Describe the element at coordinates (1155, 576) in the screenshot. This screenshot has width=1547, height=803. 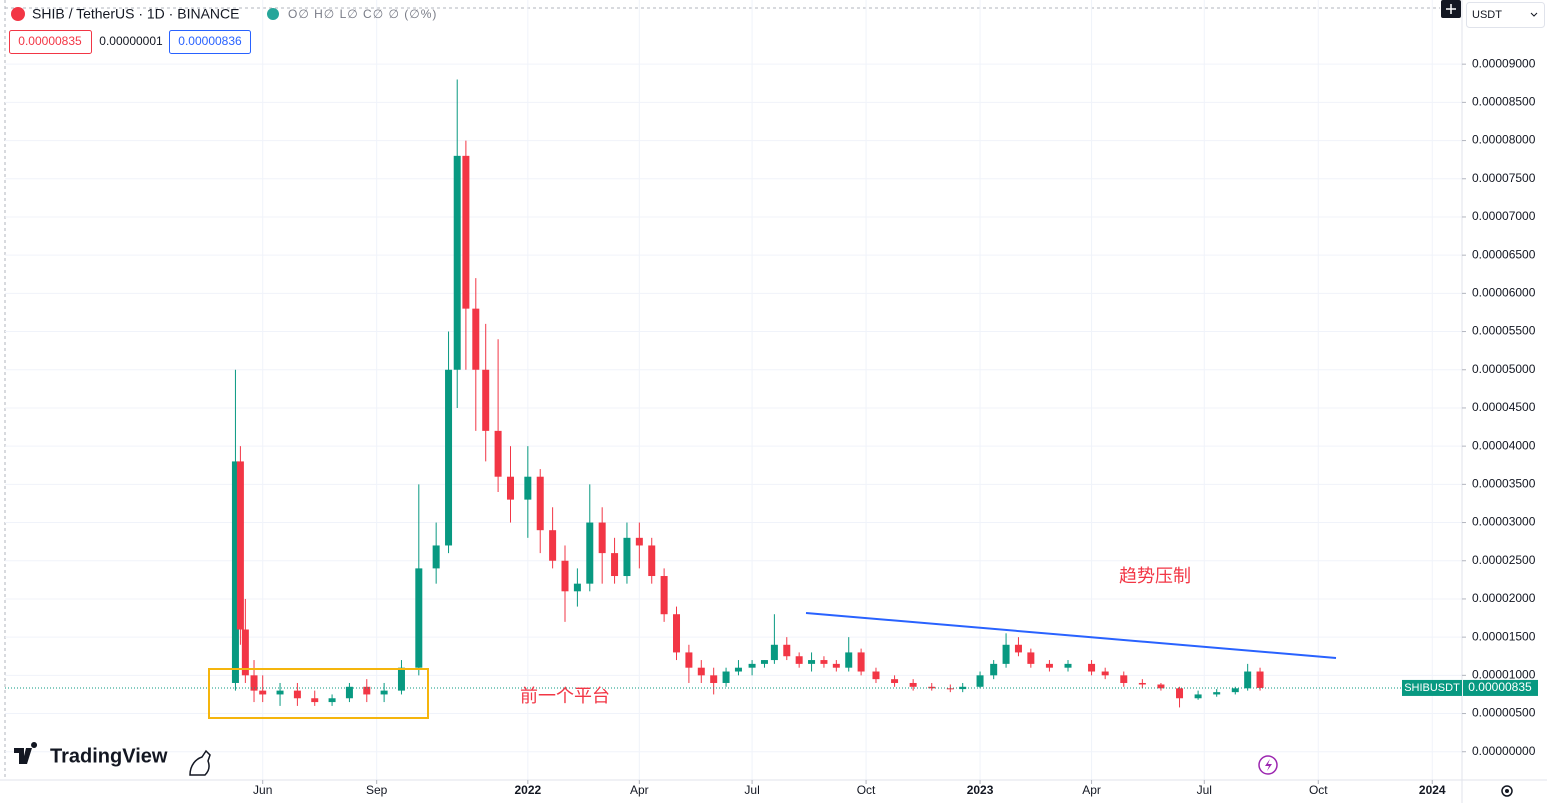
I see `annotation: 趋势压制` at that location.